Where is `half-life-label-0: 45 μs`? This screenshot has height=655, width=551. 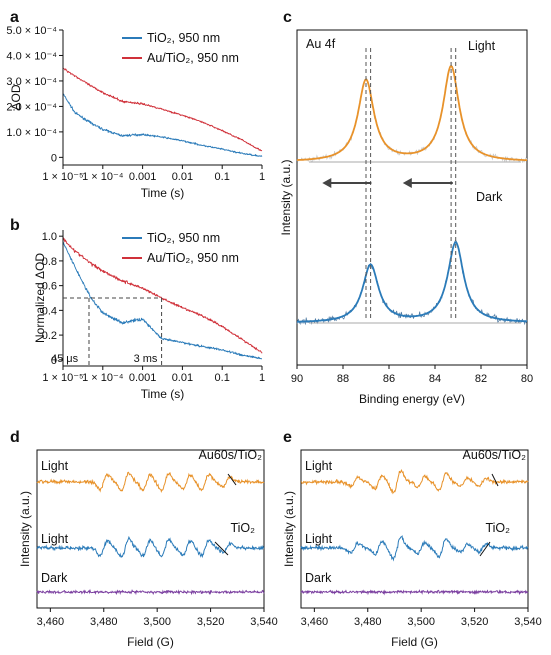 half-life-label-0: 45 μs is located at coordinates (65, 359).